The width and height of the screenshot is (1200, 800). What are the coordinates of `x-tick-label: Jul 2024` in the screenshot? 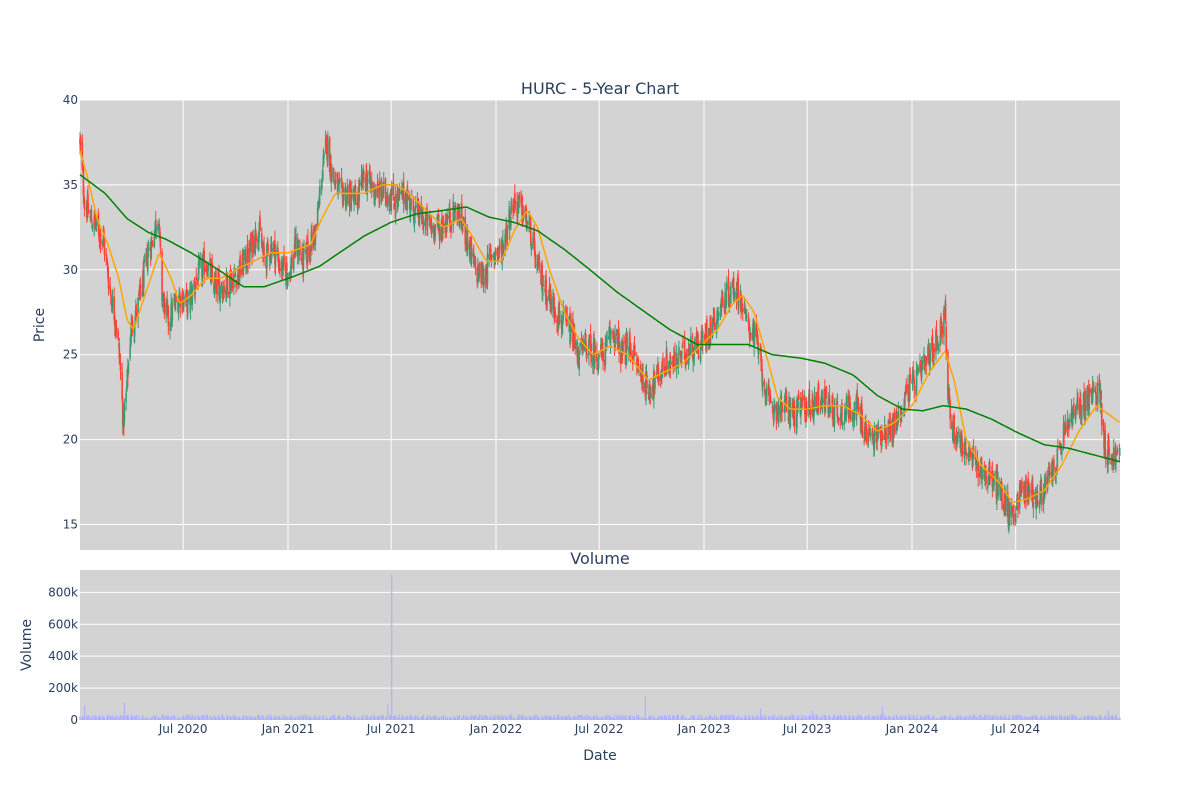 It's located at (1015, 729).